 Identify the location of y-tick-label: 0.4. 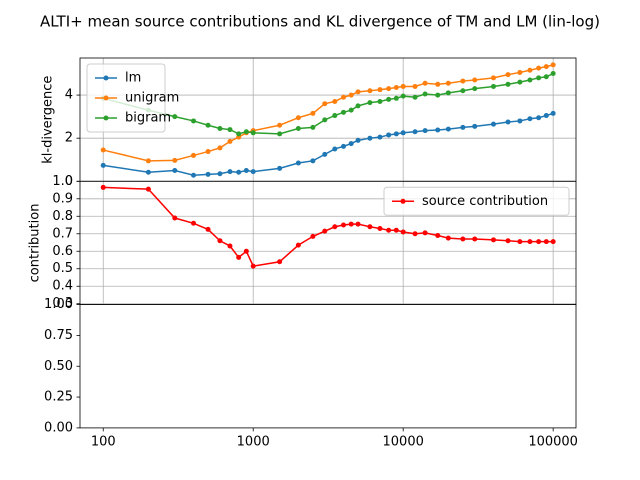
(62, 286).